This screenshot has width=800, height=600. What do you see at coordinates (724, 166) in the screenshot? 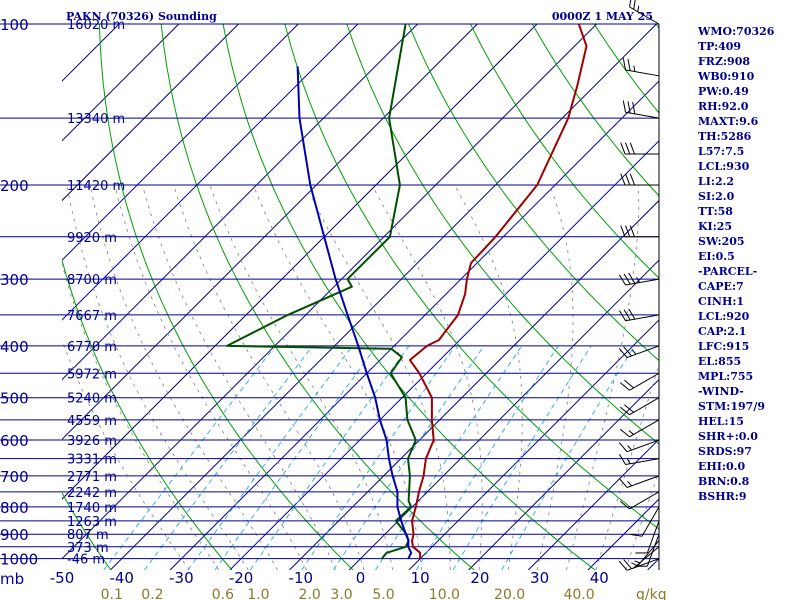
I see `index-entry: LCL:930` at bounding box center [724, 166].